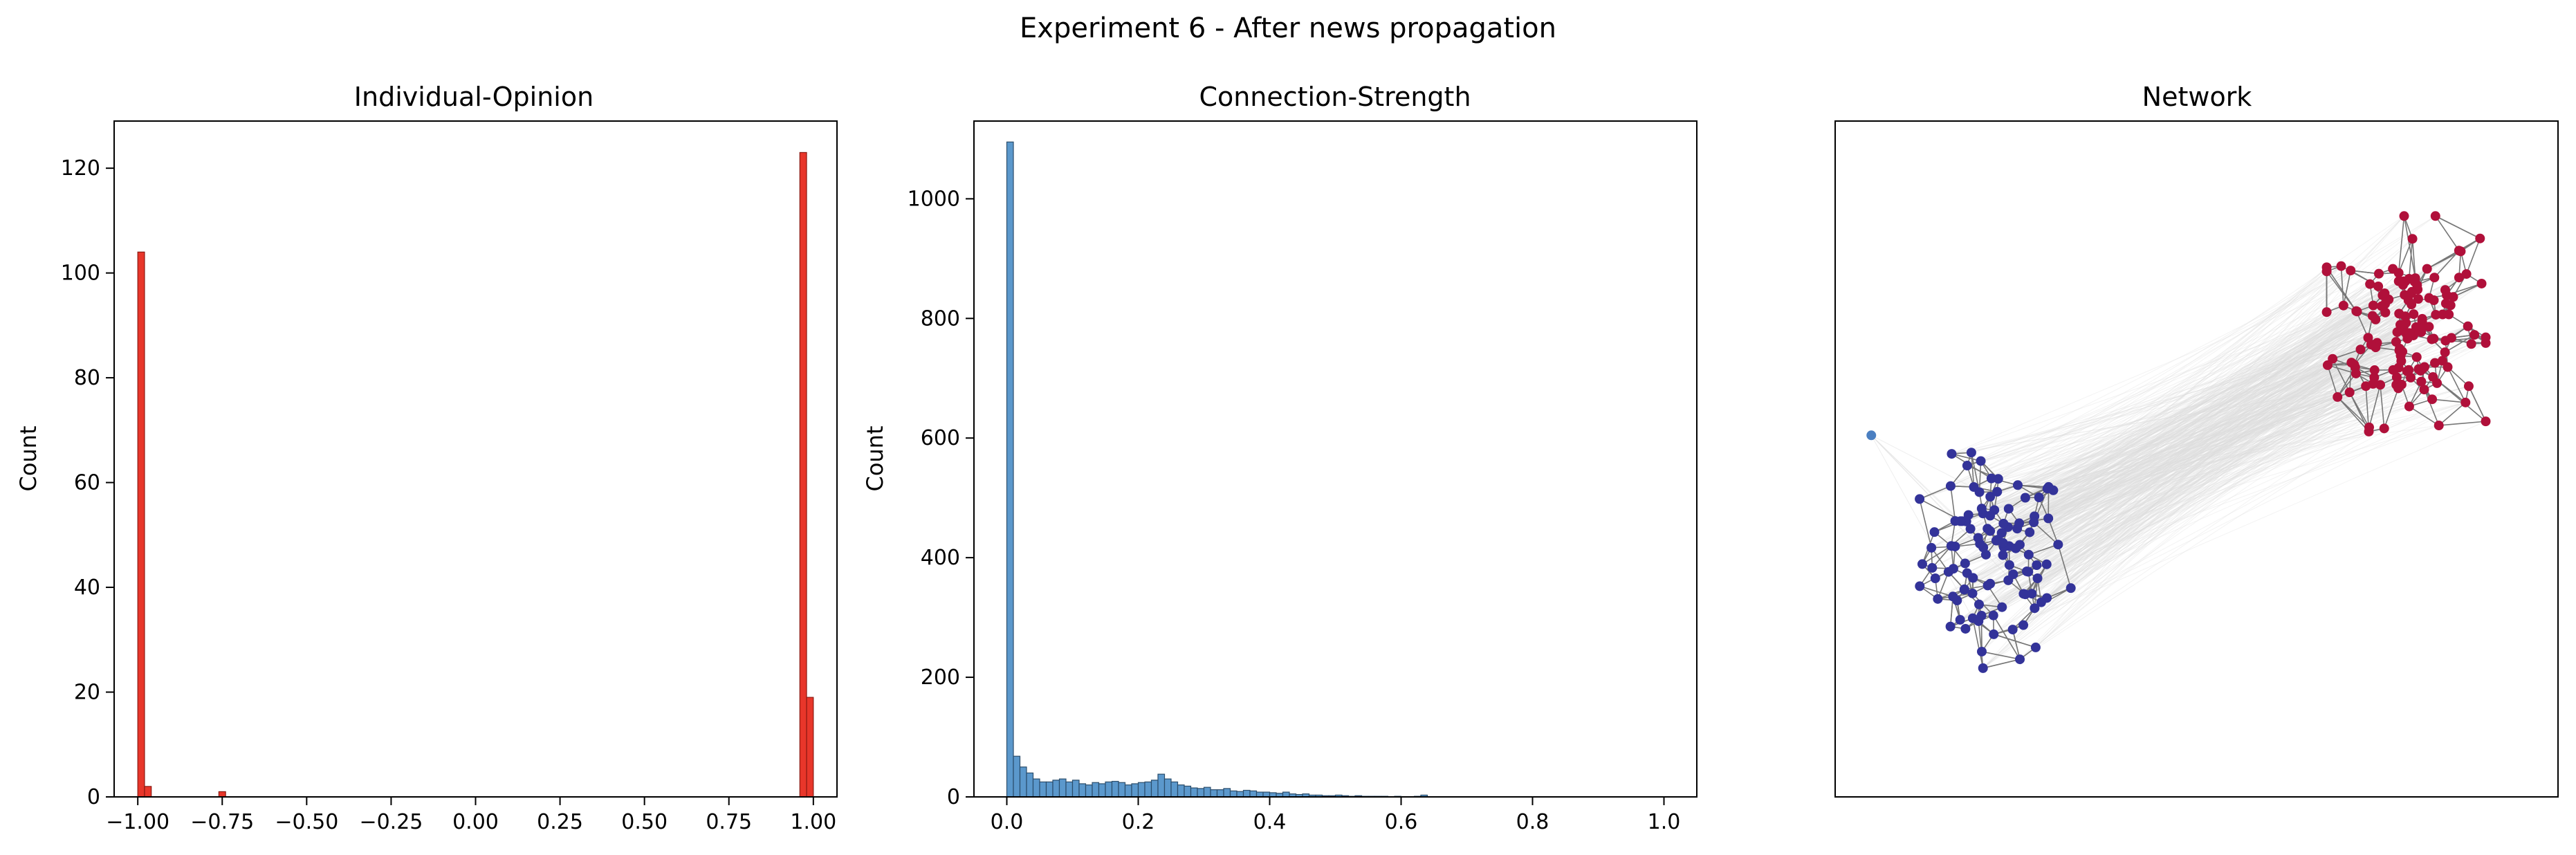 The image size is (2576, 855). What do you see at coordinates (1089, 791) in the screenshot?
I see `strength-bar` at bounding box center [1089, 791].